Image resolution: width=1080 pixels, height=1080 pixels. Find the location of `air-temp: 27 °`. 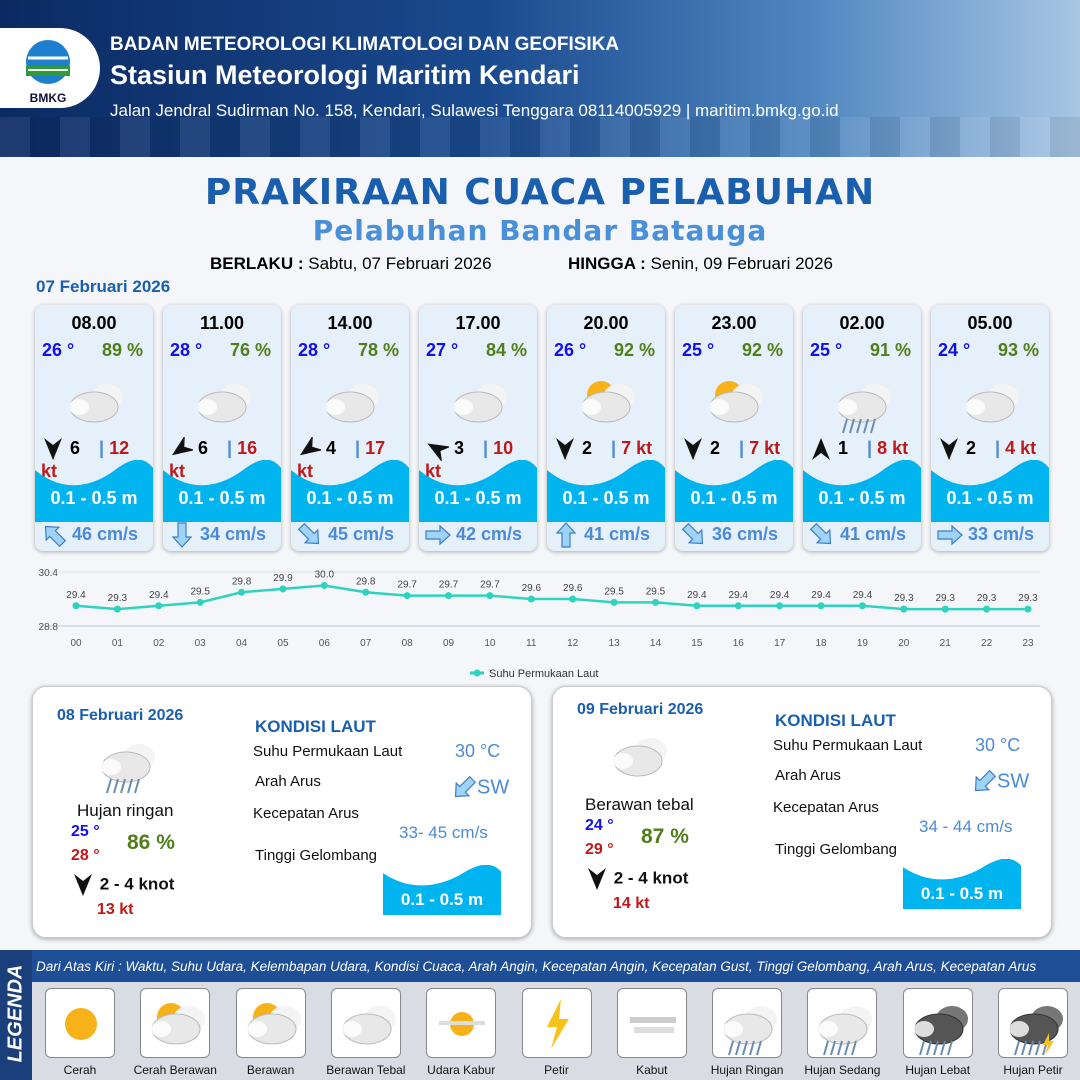

air-temp: 27 ° is located at coordinates (442, 350).